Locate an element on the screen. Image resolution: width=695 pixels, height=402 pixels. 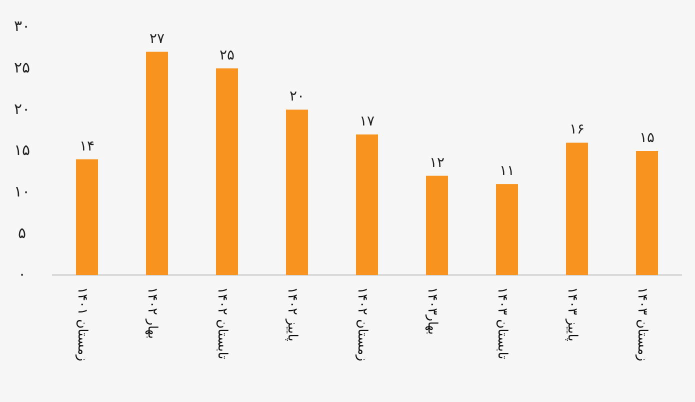
data-label: ۱۲ is located at coordinates (437, 162).